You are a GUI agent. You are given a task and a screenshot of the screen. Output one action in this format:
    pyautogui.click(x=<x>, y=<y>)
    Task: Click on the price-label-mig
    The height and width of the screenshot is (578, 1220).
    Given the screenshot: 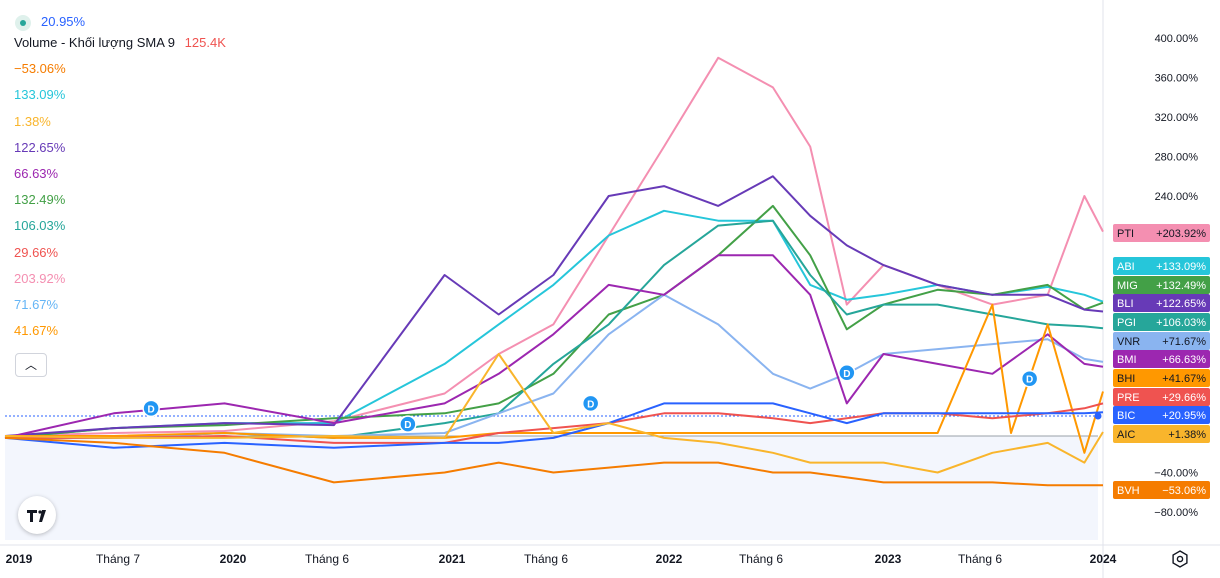 What is the action you would take?
    pyautogui.click(x=1161, y=285)
    